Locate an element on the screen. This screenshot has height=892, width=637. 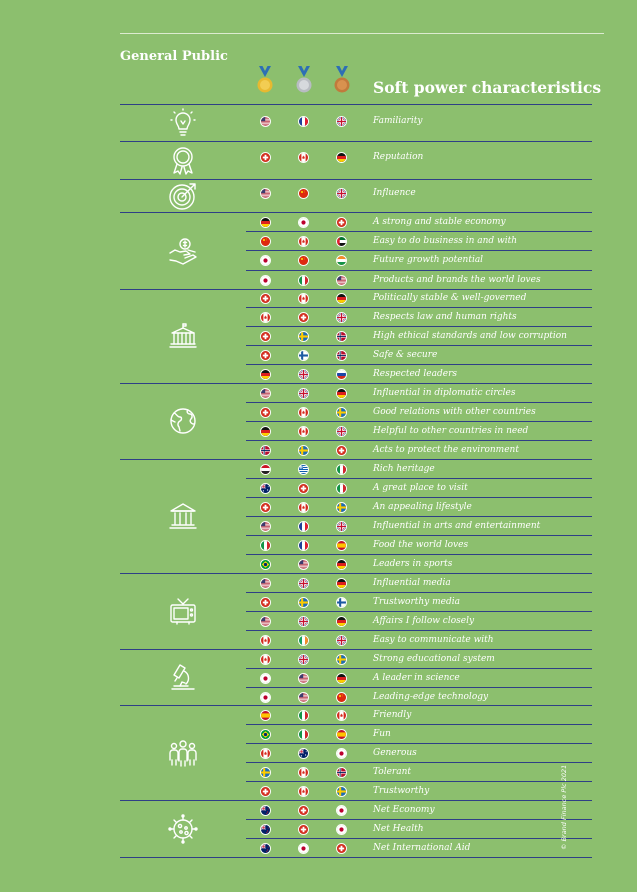
characteristic-label: Acts to protect the environment is located at coordinates (446, 449).